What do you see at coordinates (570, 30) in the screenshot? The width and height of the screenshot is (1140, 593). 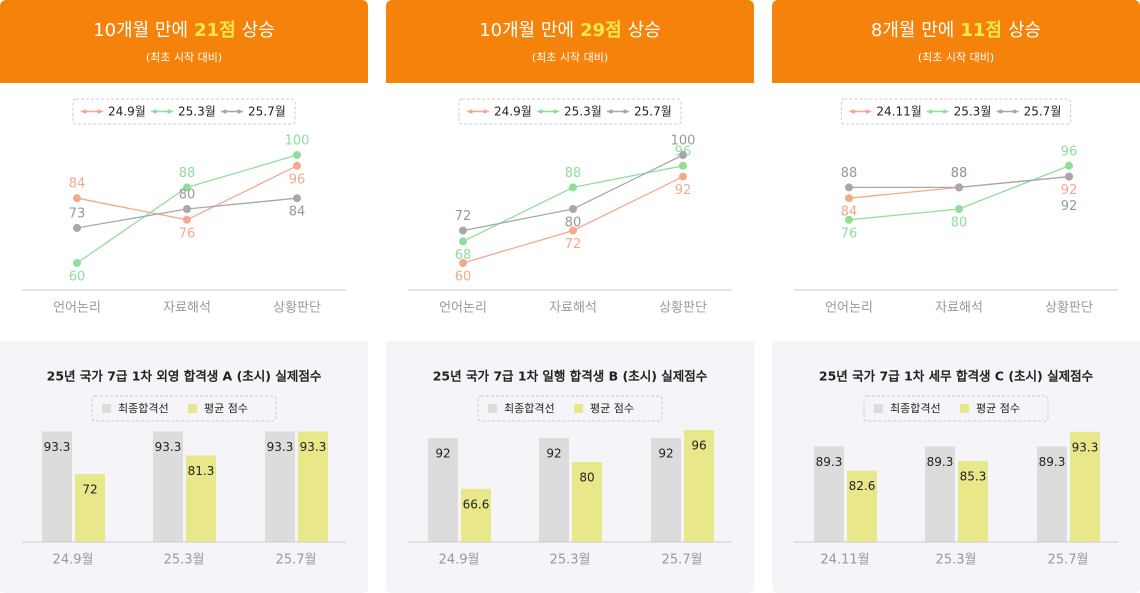 I see `header-title: 10개월 만에 29점 상승` at bounding box center [570, 30].